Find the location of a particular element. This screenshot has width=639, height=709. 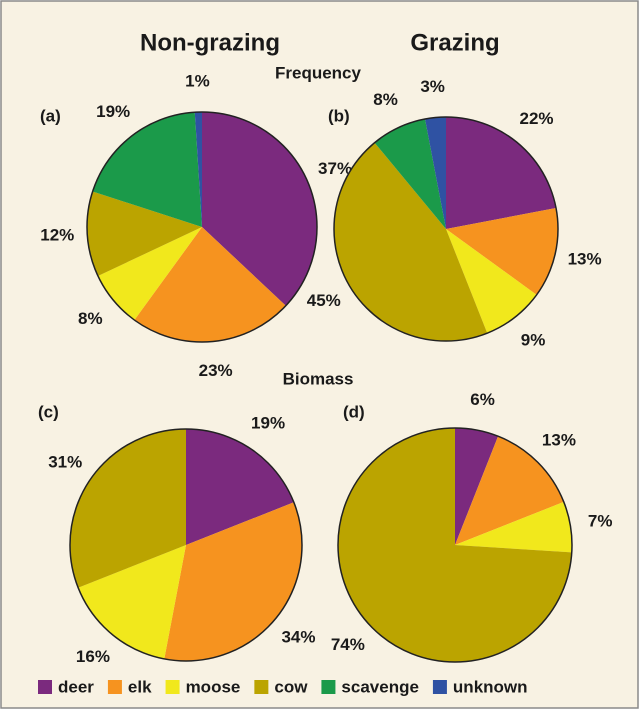

legend-label: cow is located at coordinates (291, 686).